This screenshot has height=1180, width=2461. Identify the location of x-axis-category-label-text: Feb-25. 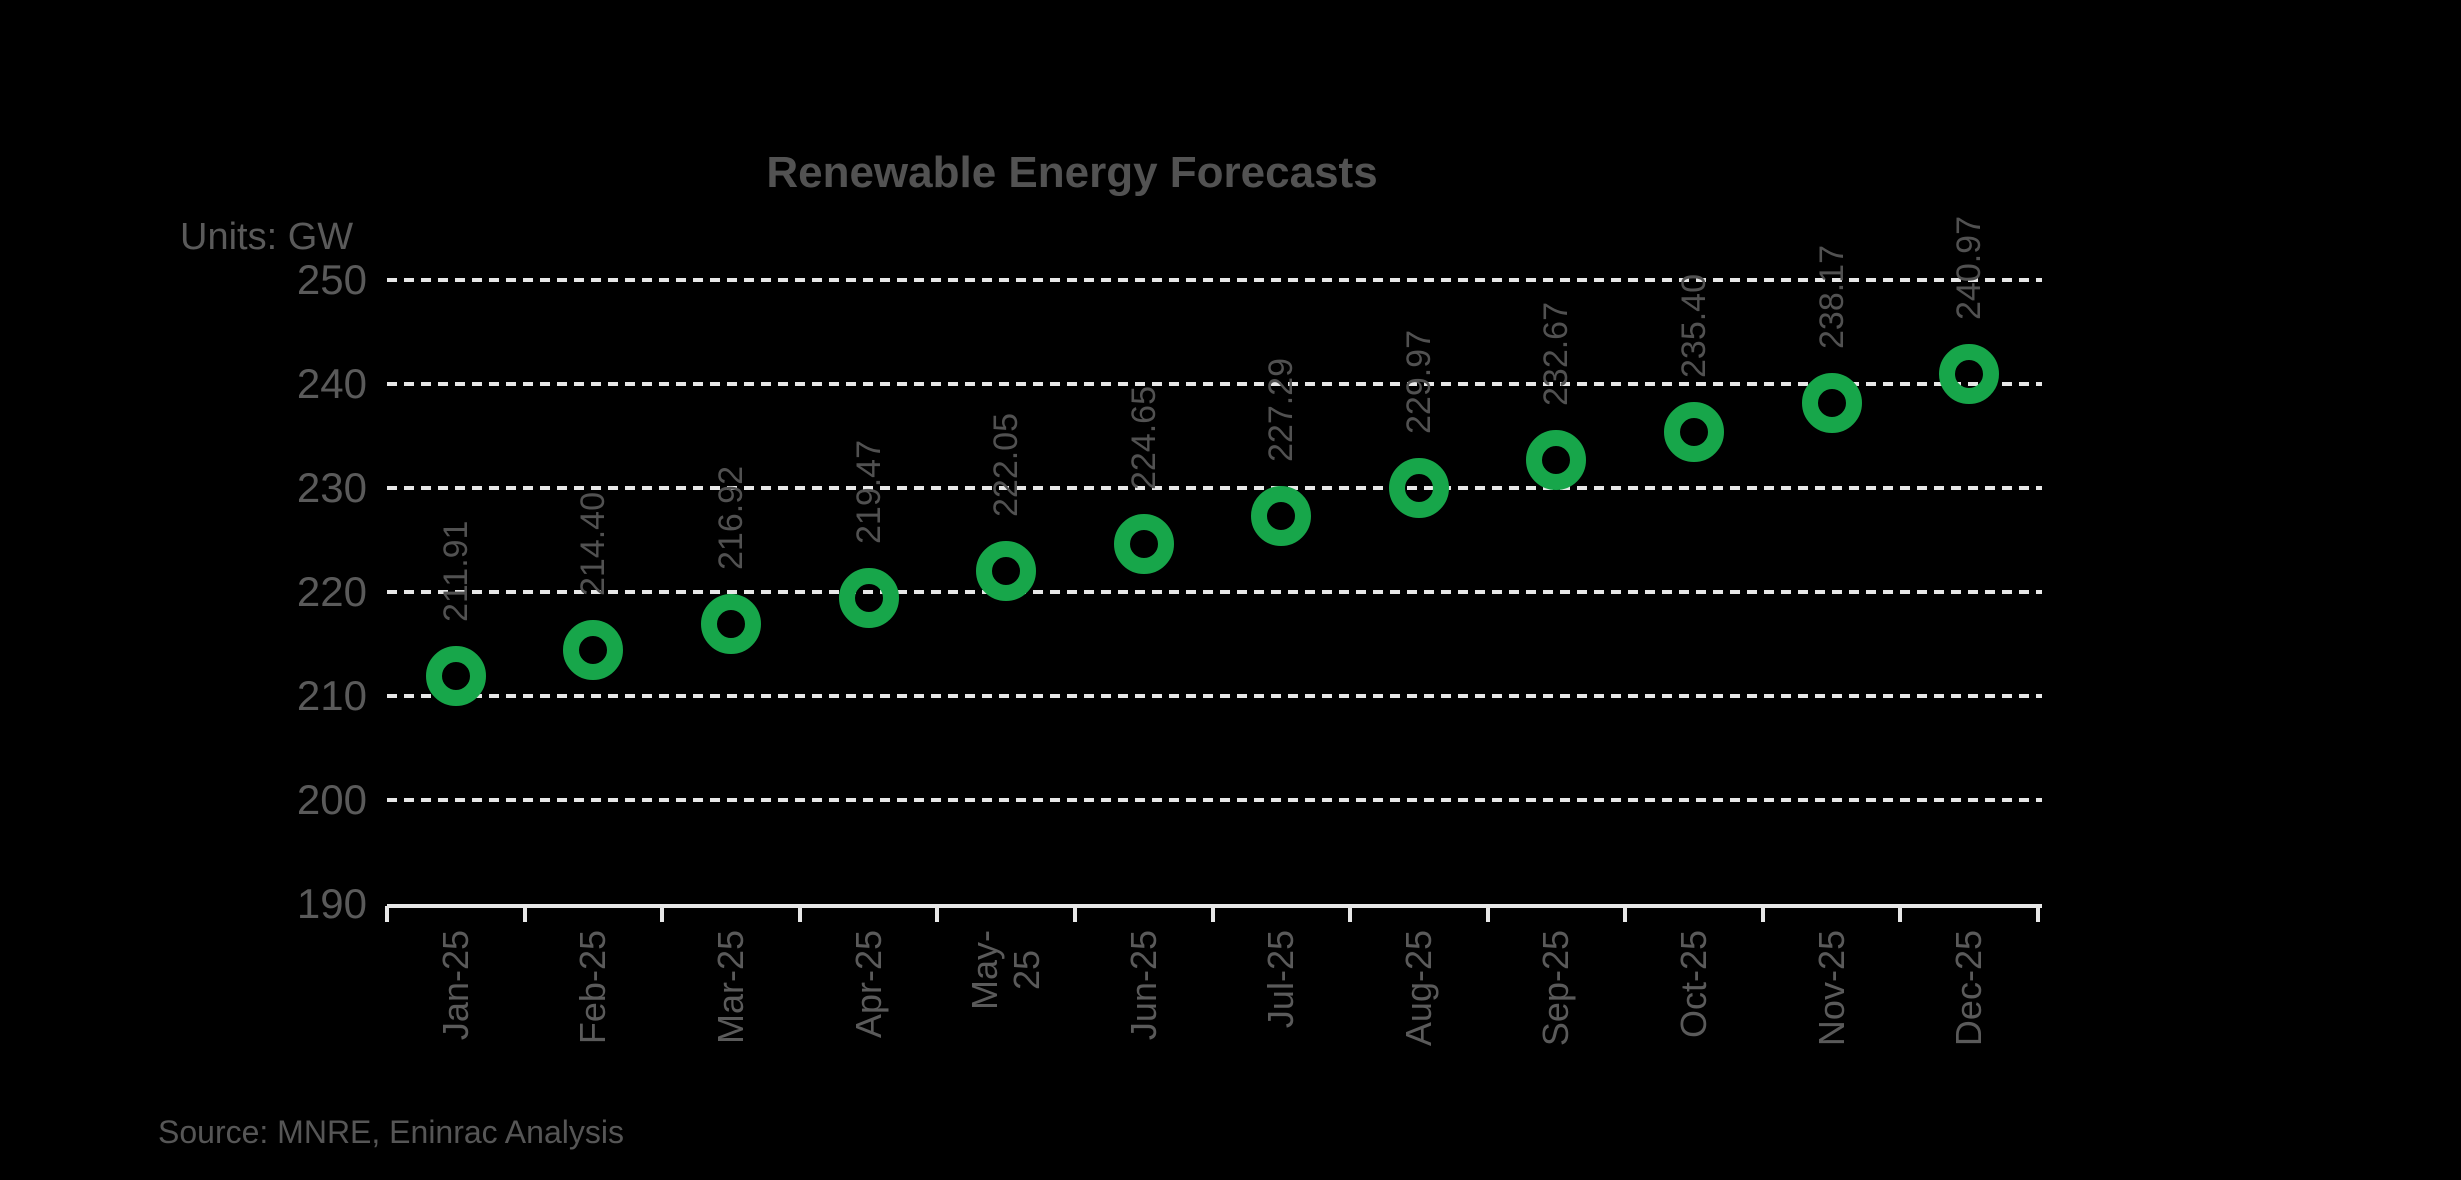
(593, 987).